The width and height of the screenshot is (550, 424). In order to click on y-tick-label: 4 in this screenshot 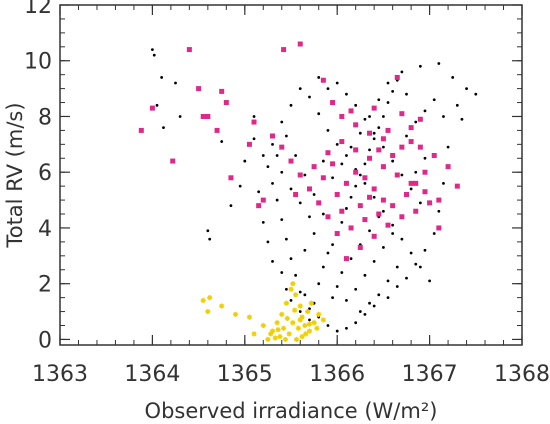, I will do `click(45, 229)`.